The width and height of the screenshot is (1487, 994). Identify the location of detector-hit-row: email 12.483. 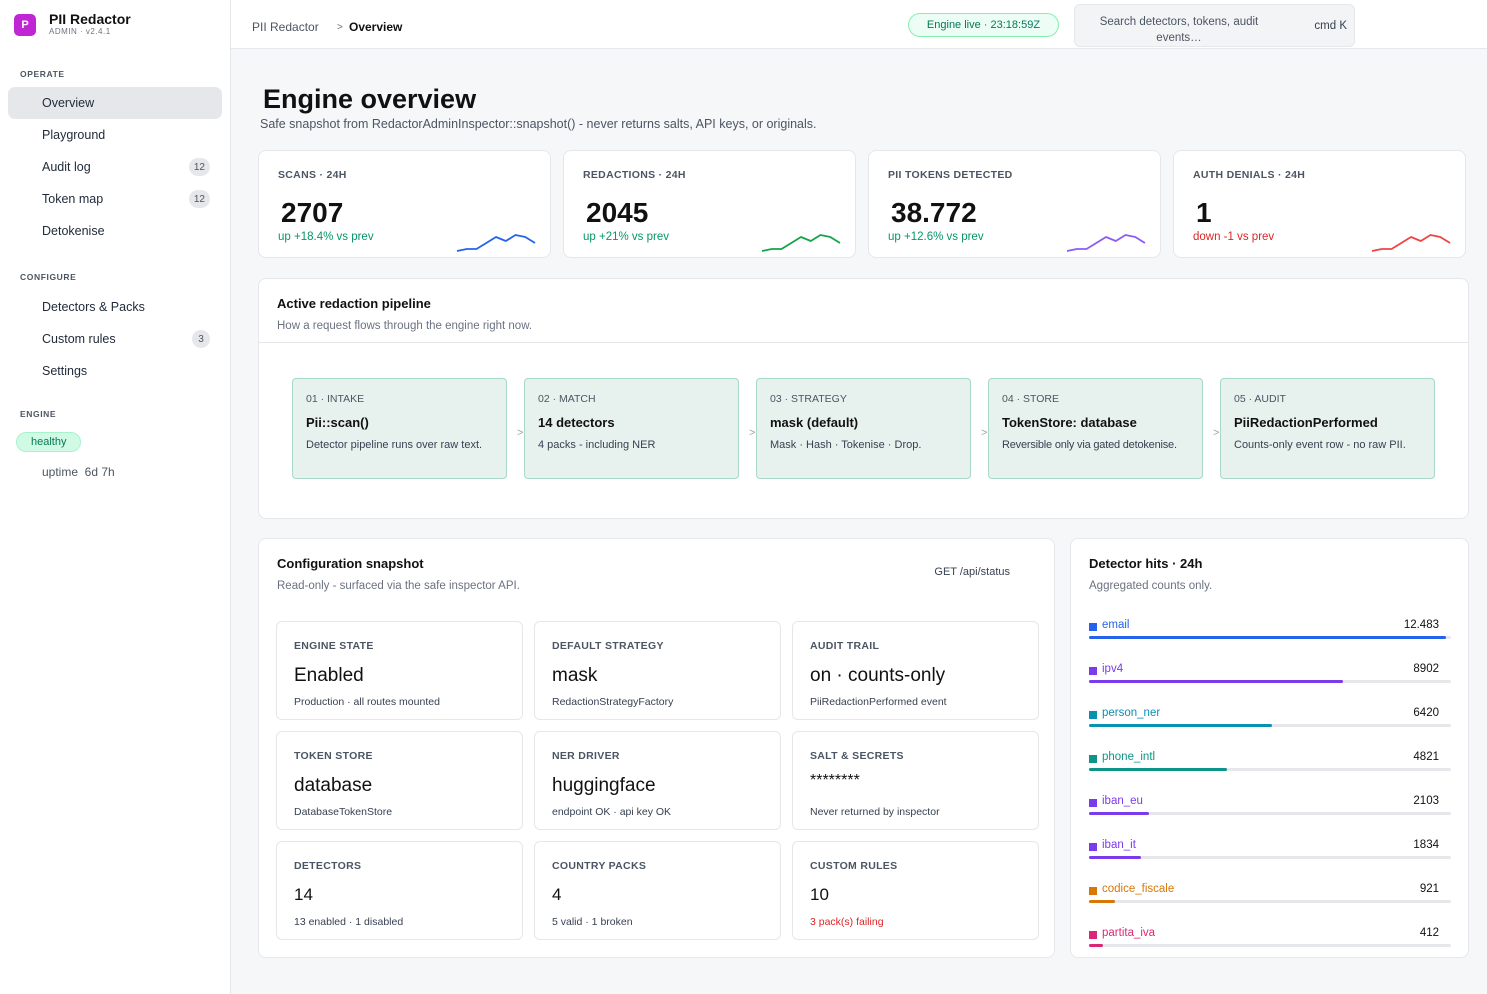
(1270, 633).